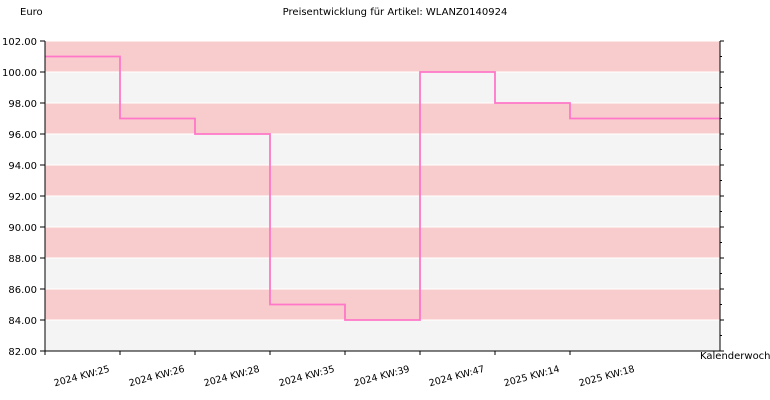  Describe the element at coordinates (22, 228) in the screenshot. I see `y-tick-label: 90.00` at that location.